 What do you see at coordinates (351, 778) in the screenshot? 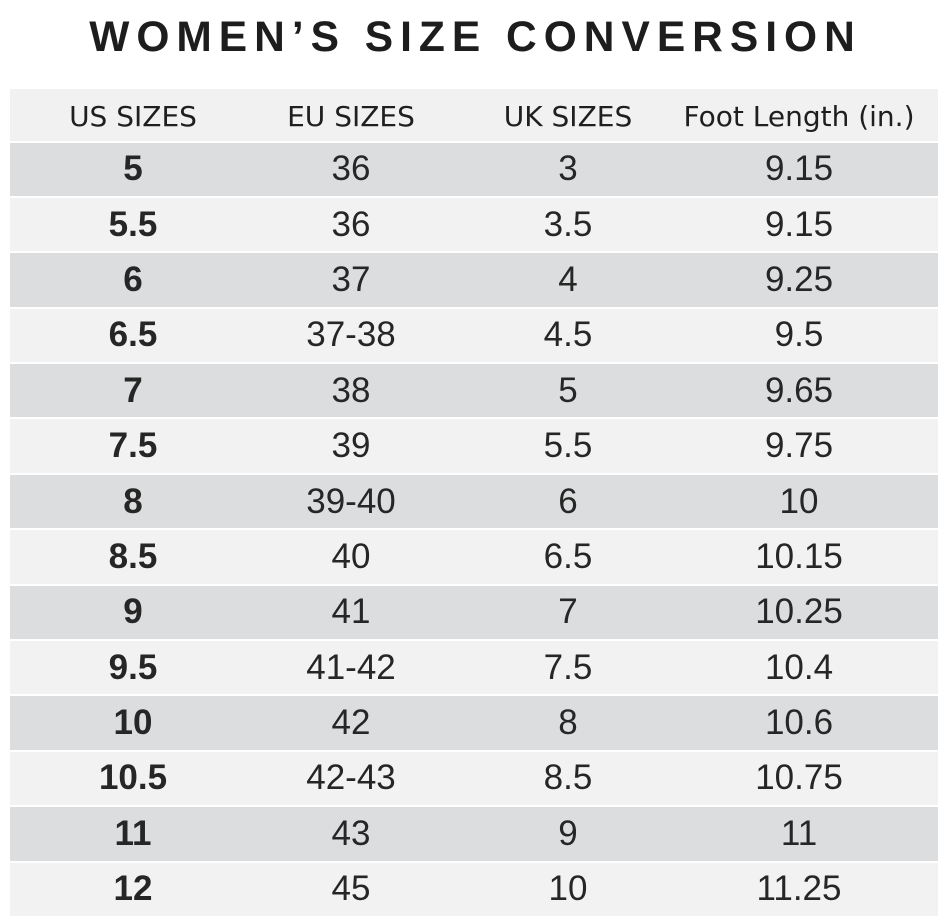
I see `cell-eu-size: 42-43` at bounding box center [351, 778].